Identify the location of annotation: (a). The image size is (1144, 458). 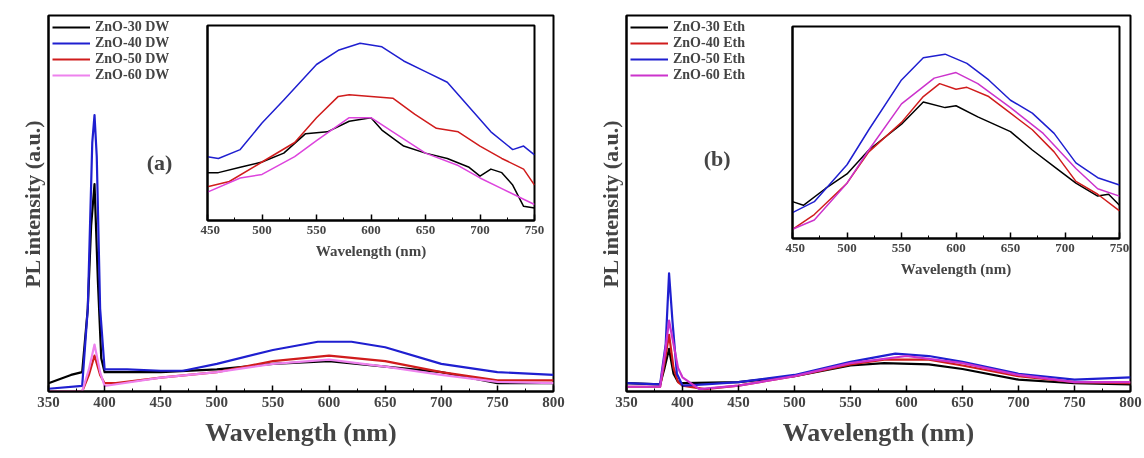
(159, 162).